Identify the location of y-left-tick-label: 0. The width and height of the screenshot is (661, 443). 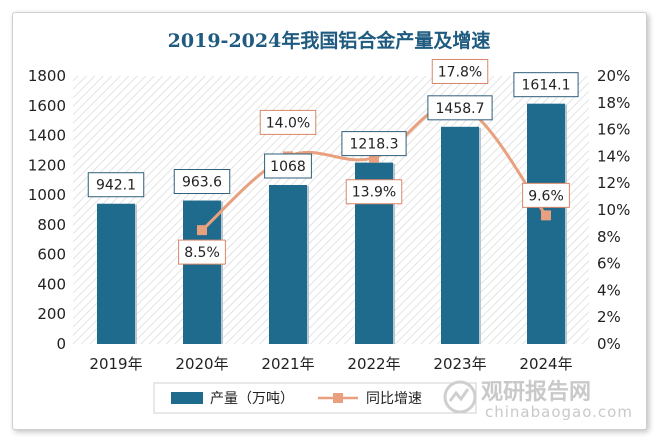
(61, 344).